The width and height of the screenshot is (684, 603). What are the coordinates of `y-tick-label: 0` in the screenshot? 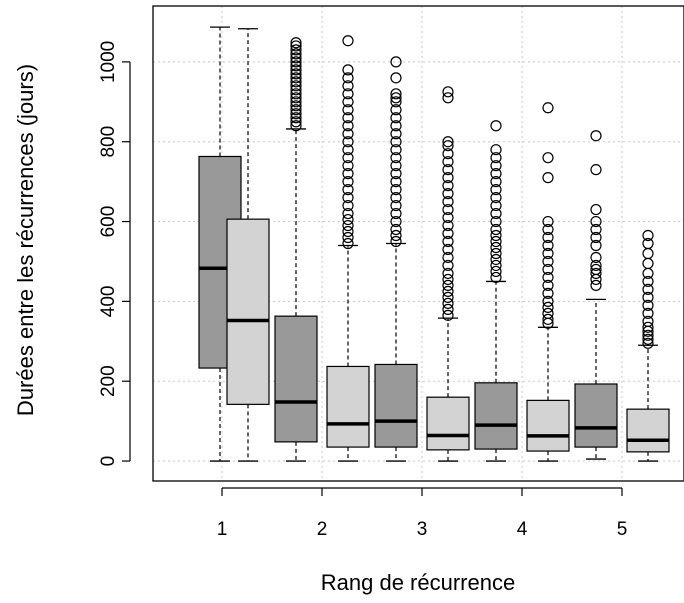 It's located at (108, 461).